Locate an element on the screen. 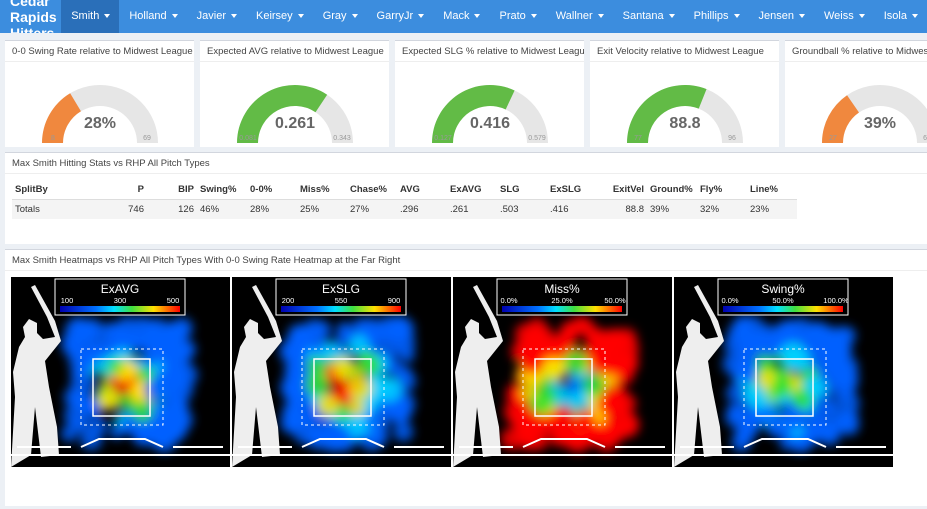 This screenshot has width=927, height=509. legend-title: Swing% is located at coordinates (783, 289).